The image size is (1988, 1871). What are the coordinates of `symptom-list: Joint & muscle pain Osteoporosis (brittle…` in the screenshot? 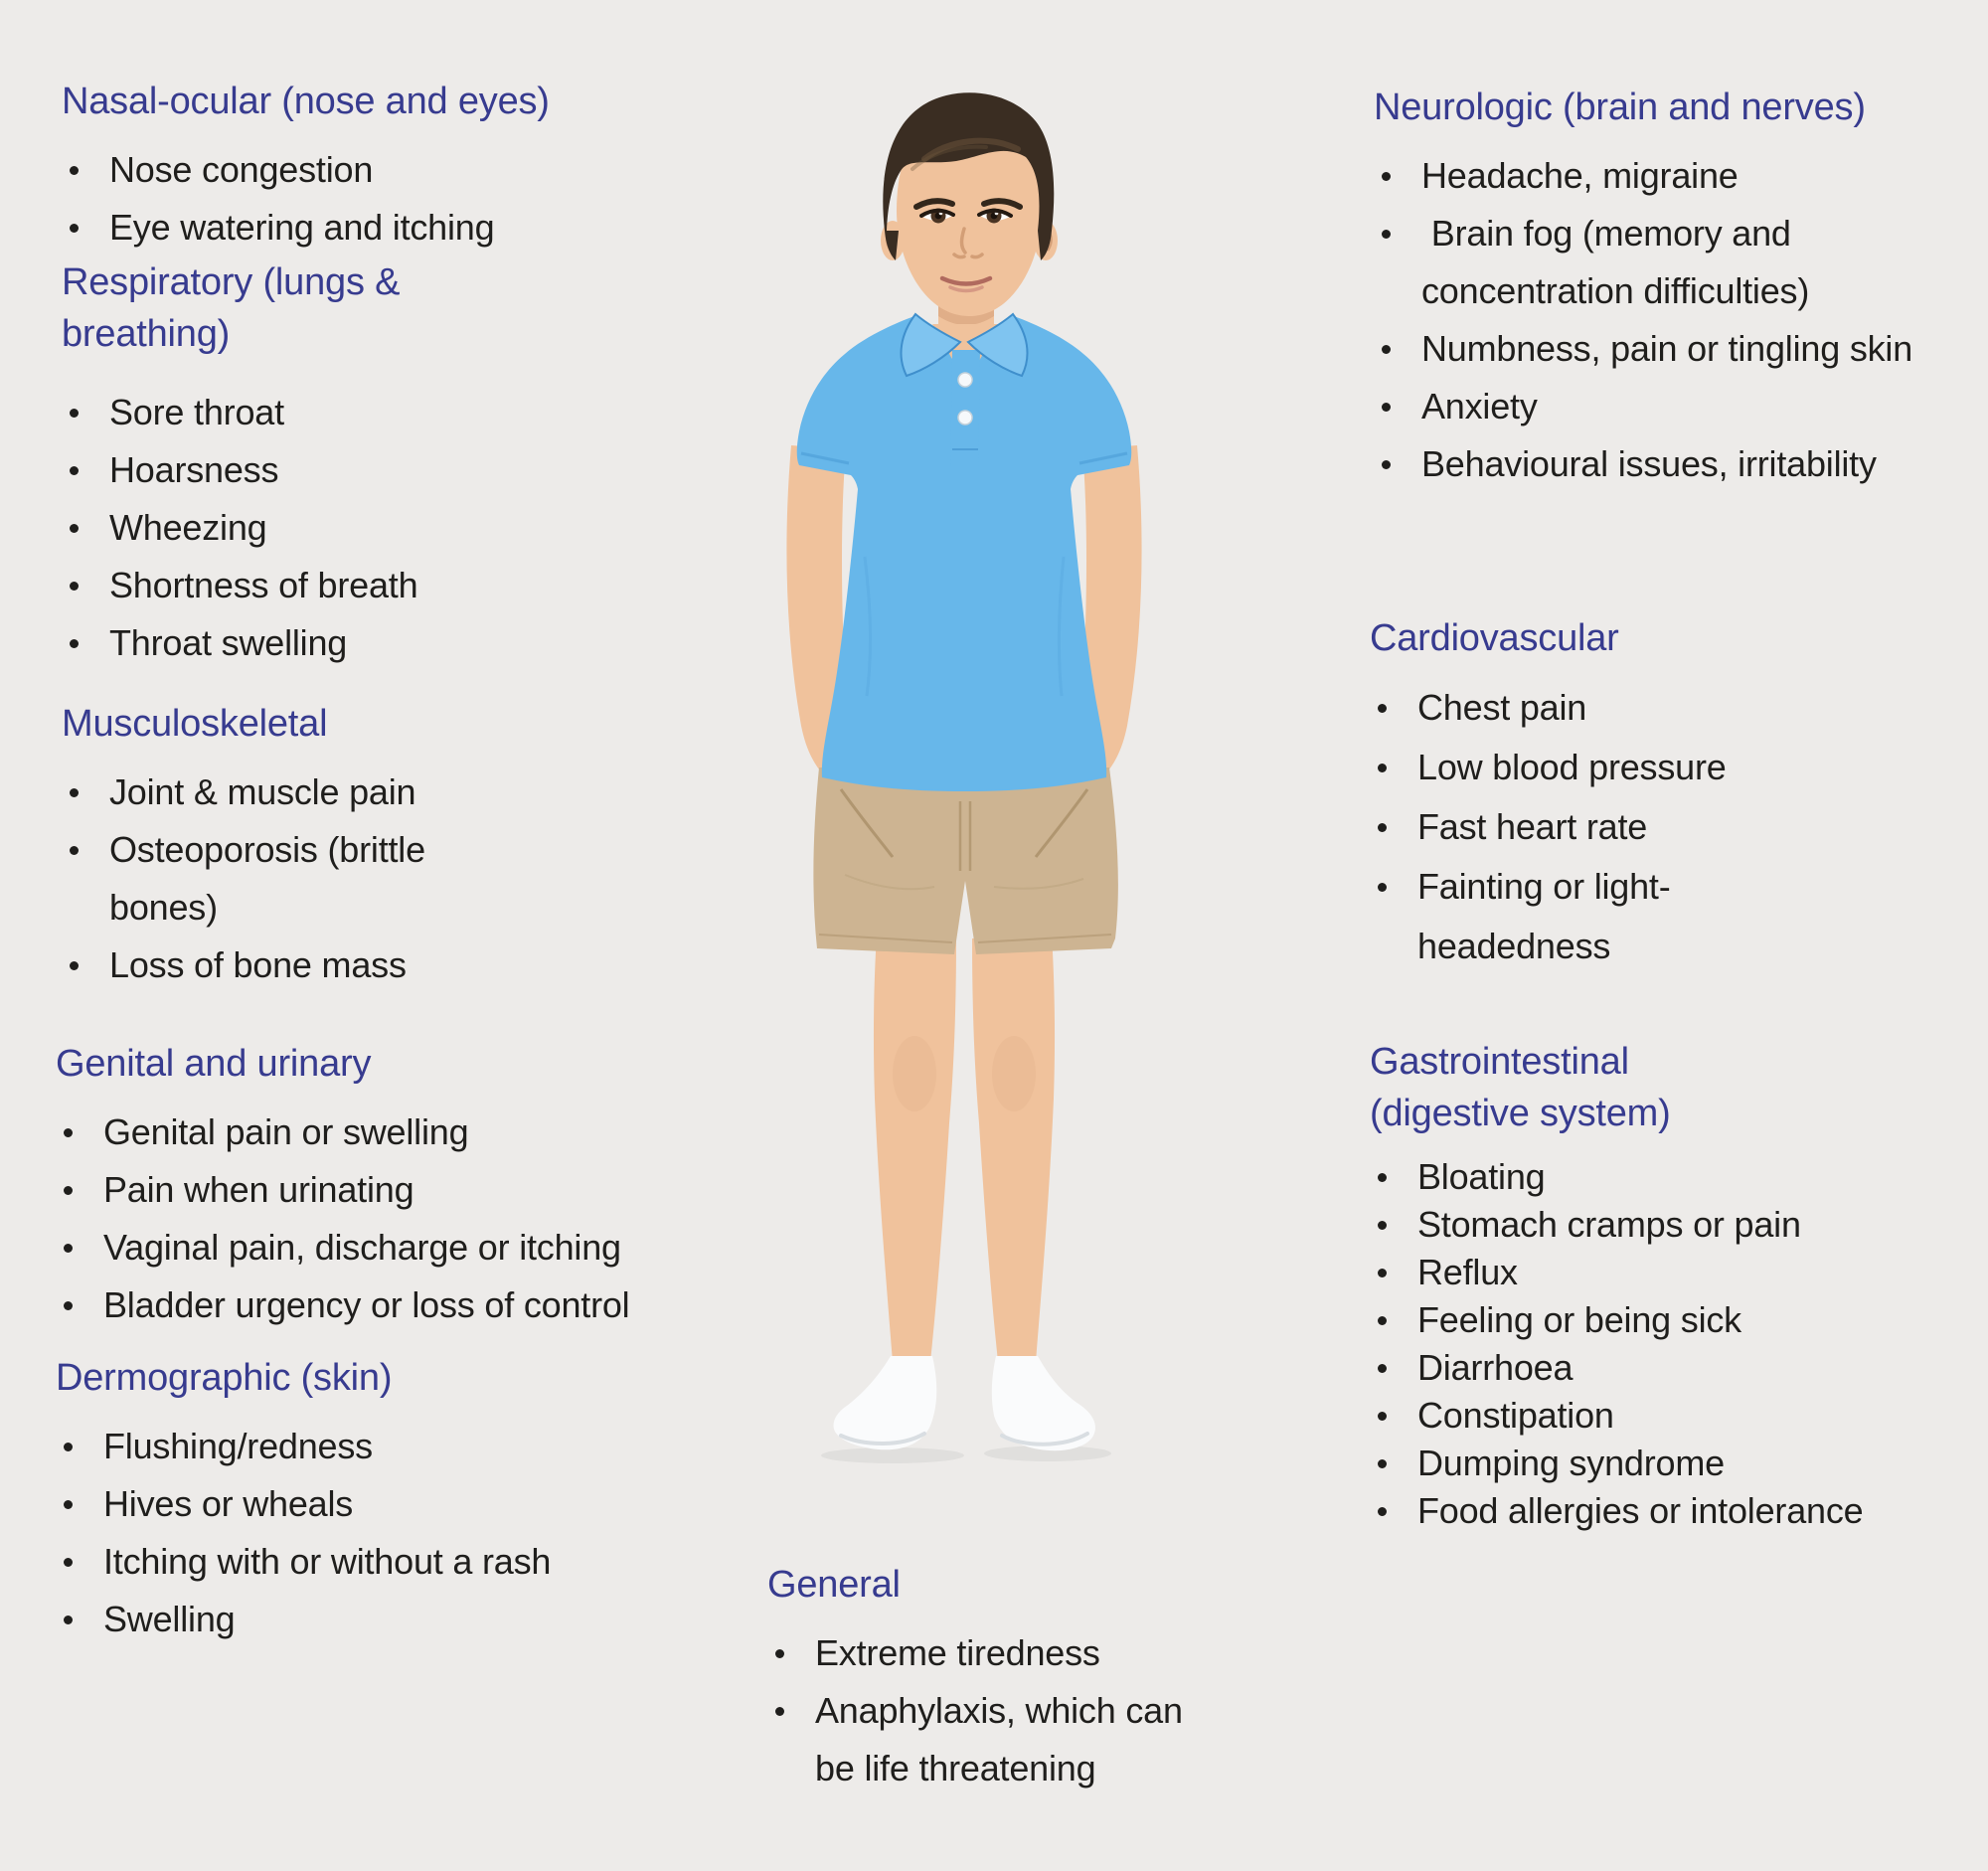 It's located at (290, 879).